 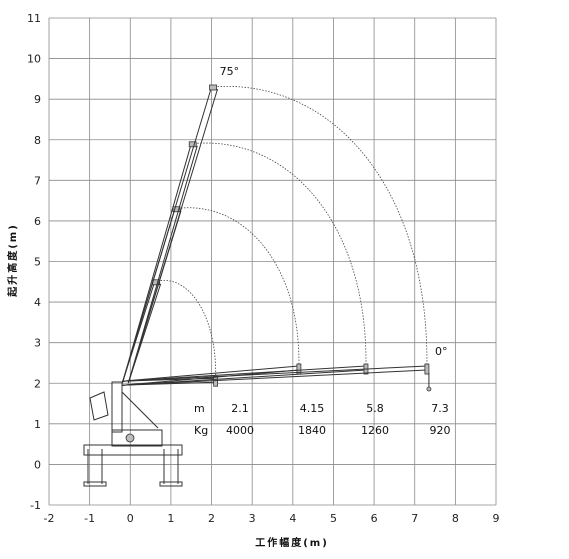 I want to click on lift-cylinder, so click(x=140, y=410).